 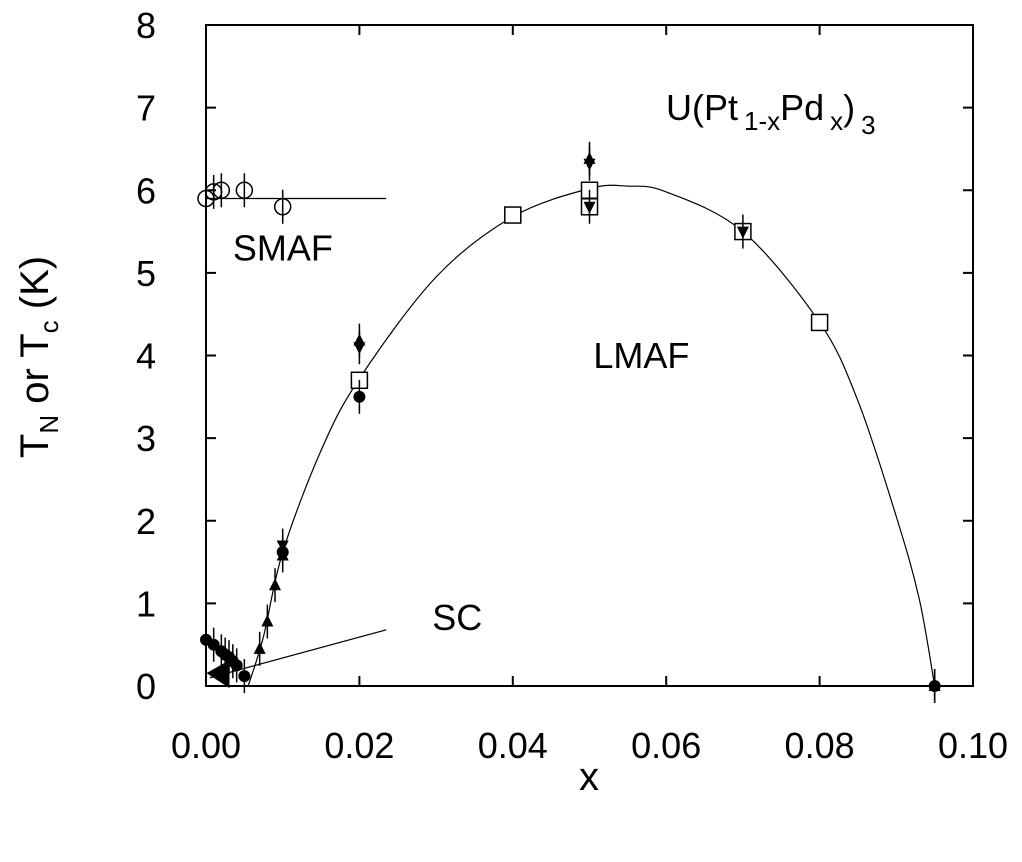 I want to click on x-tick-label: 0.10, so click(x=973, y=745).